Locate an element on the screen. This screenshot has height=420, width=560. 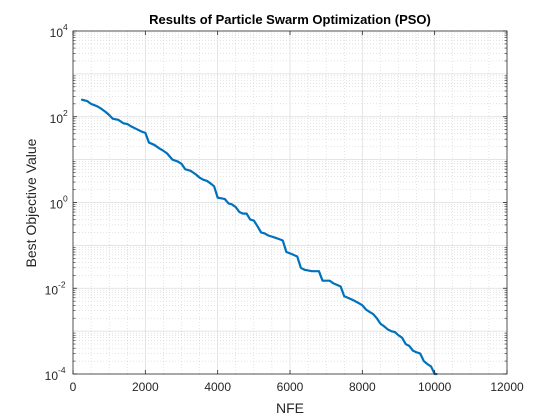
x-tick-label: 12000 is located at coordinates (507, 387).